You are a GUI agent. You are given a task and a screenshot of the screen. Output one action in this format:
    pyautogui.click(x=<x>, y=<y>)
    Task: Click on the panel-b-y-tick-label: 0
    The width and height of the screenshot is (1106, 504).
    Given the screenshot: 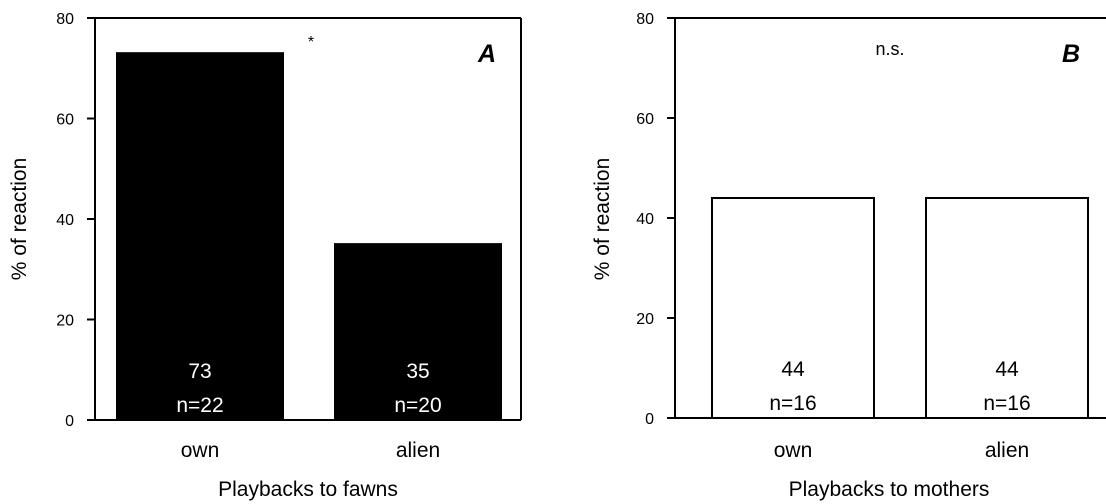 What is the action you would take?
    pyautogui.click(x=649, y=419)
    